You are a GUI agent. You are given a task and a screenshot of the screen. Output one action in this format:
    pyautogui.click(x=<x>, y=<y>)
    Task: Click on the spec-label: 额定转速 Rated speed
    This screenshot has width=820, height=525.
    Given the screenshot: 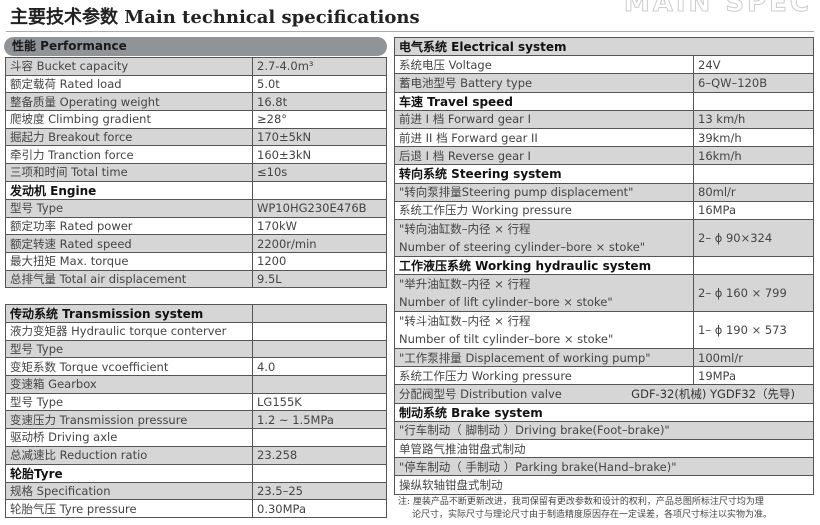 What is the action you would take?
    pyautogui.click(x=129, y=243)
    